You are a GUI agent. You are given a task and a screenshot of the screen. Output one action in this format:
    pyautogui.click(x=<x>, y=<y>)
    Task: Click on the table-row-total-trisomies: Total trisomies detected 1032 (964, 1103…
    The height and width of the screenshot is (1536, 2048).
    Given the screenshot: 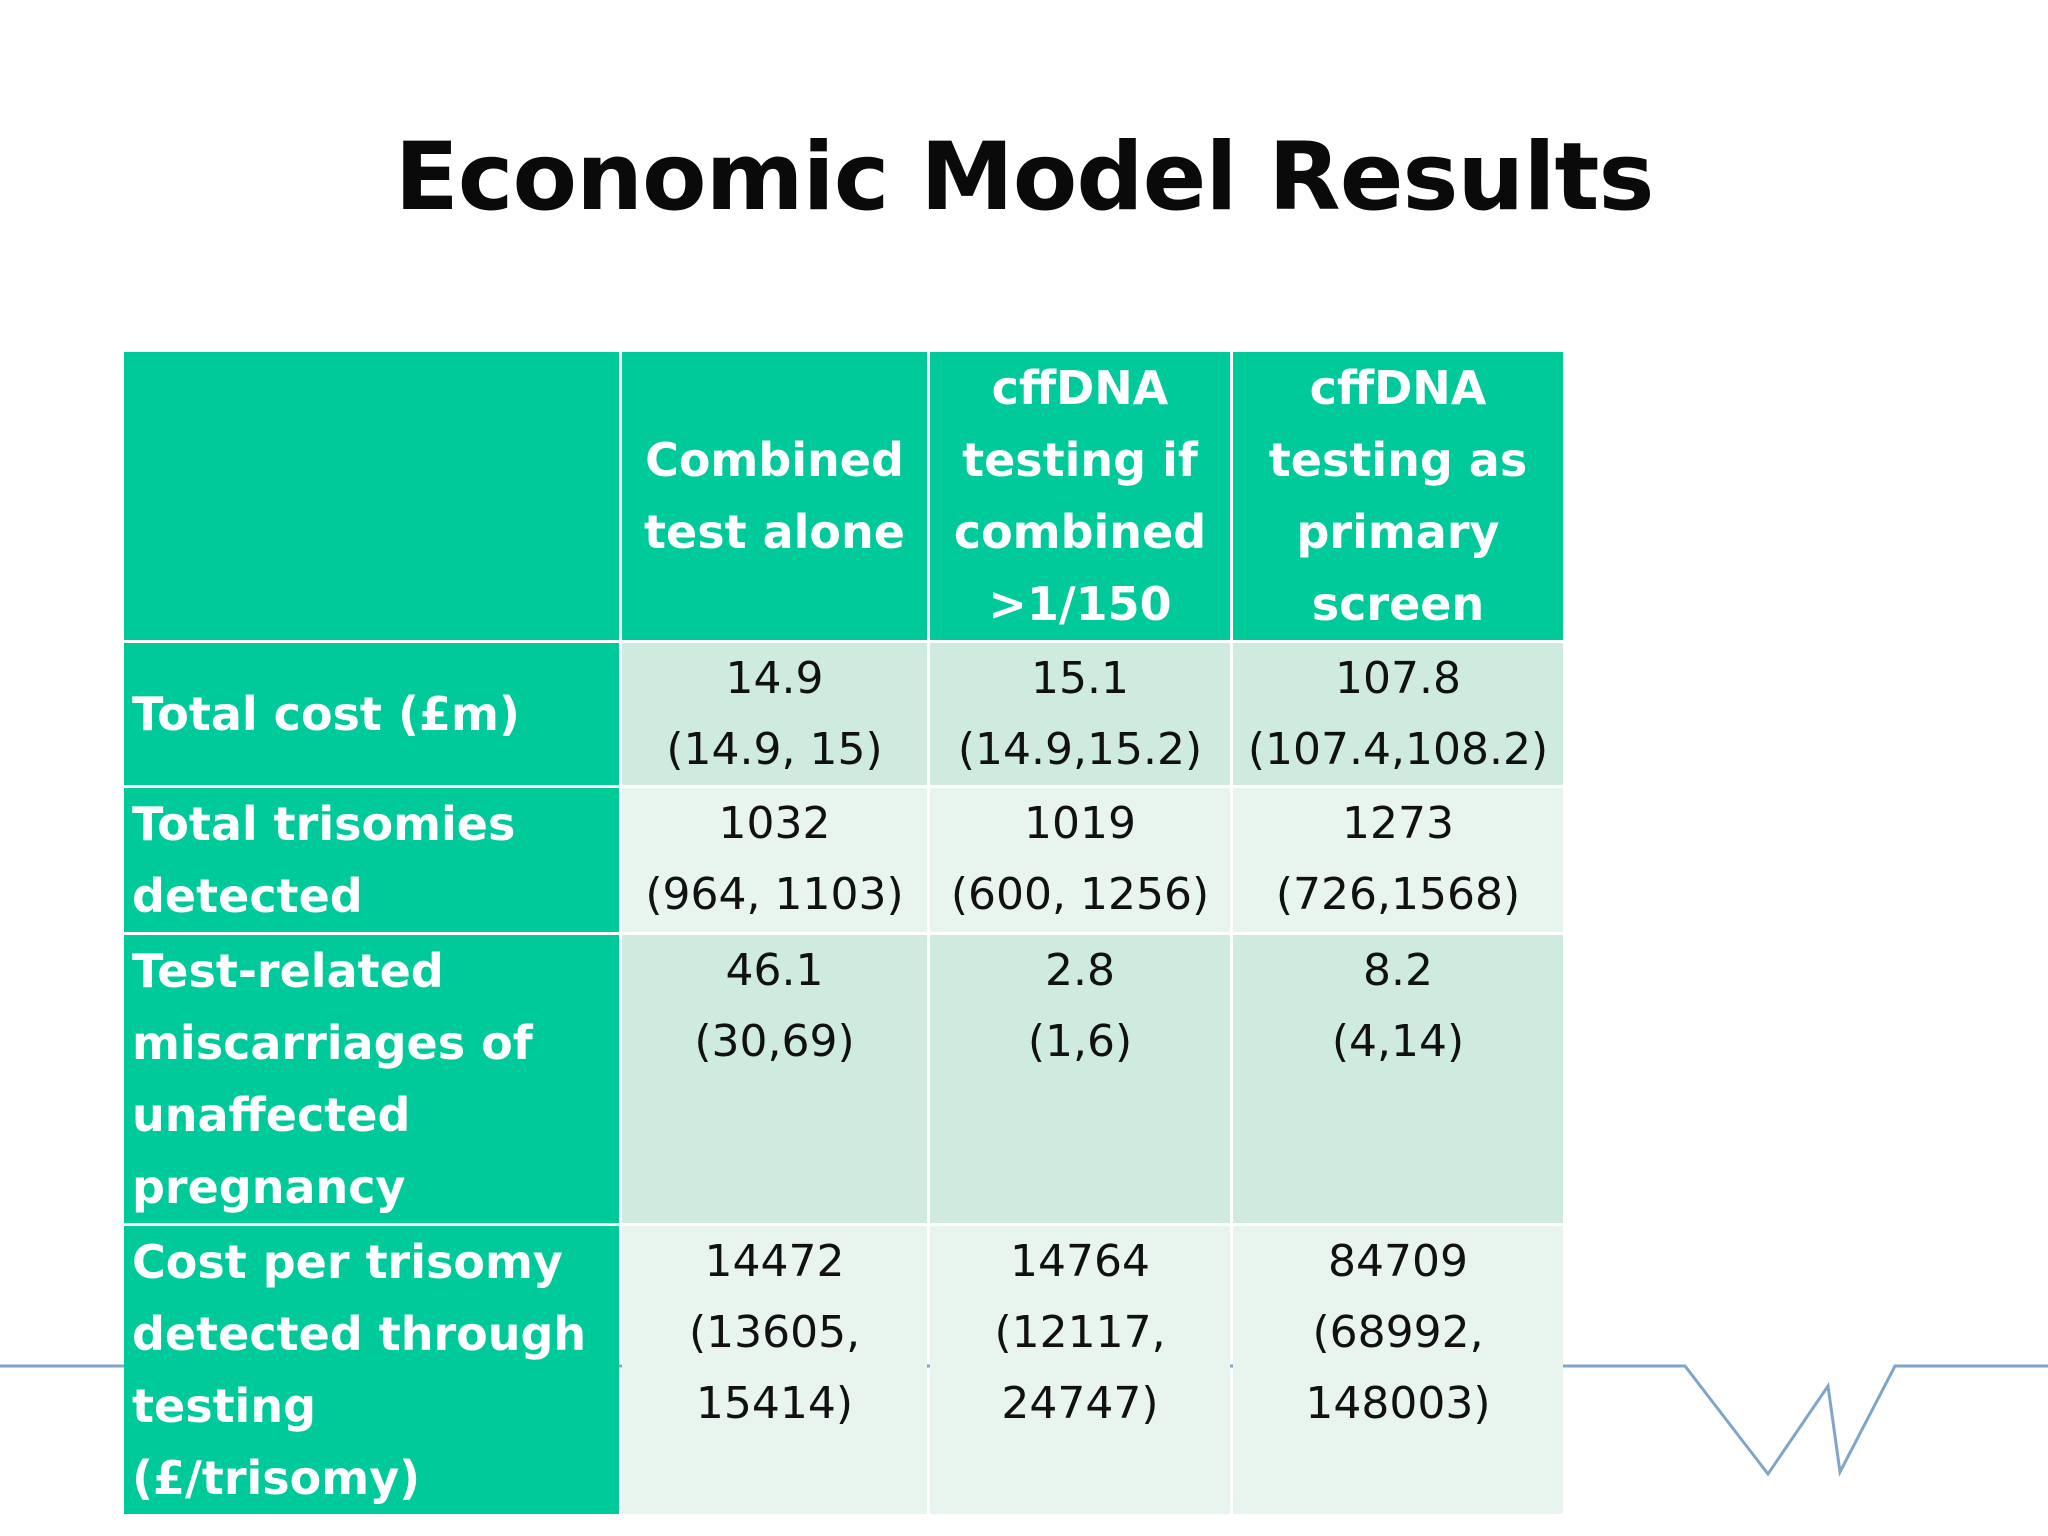 What is the action you would take?
    pyautogui.click(x=843, y=860)
    